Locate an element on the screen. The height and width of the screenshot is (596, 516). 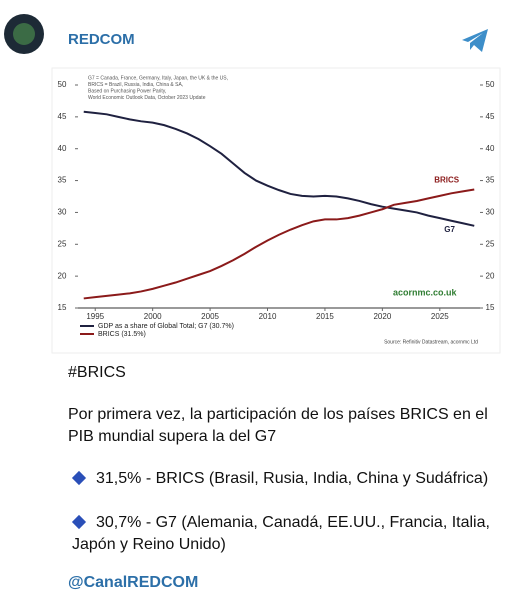
x-tick-label: 2020 is located at coordinates (382, 316).